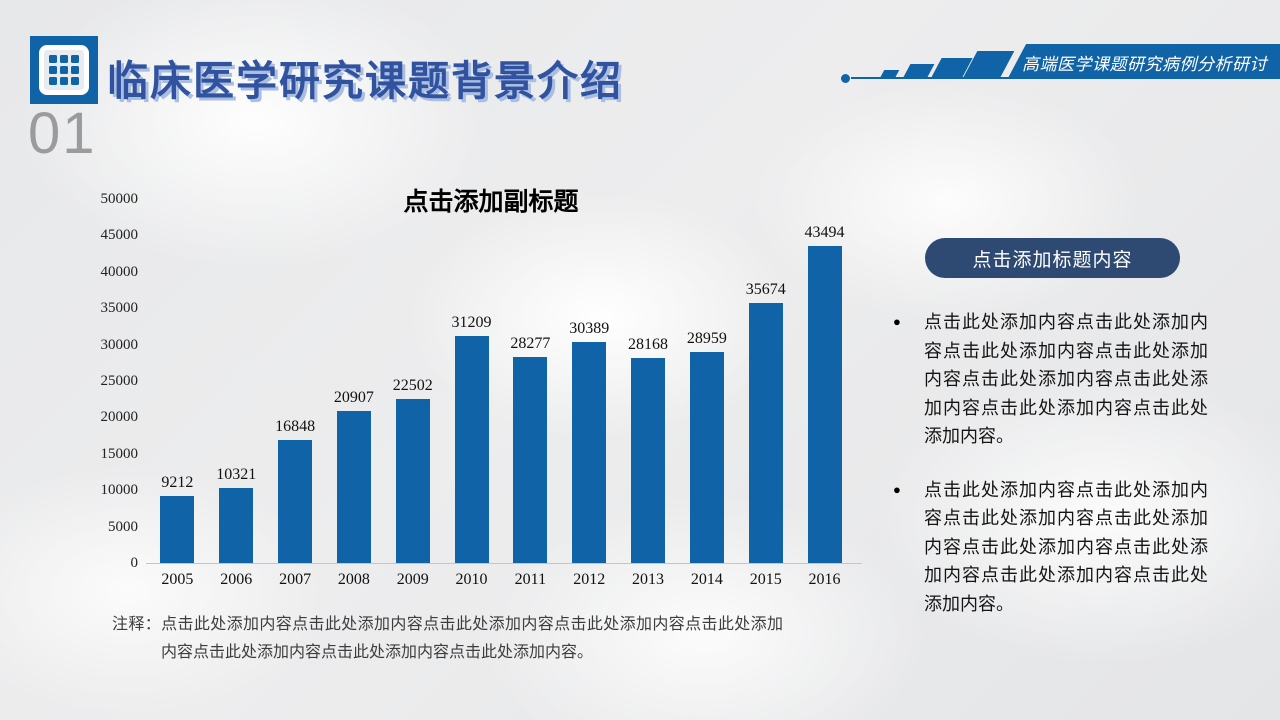 The width and height of the screenshot is (1280, 720). What do you see at coordinates (706, 457) in the screenshot?
I see `bar-2014` at bounding box center [706, 457].